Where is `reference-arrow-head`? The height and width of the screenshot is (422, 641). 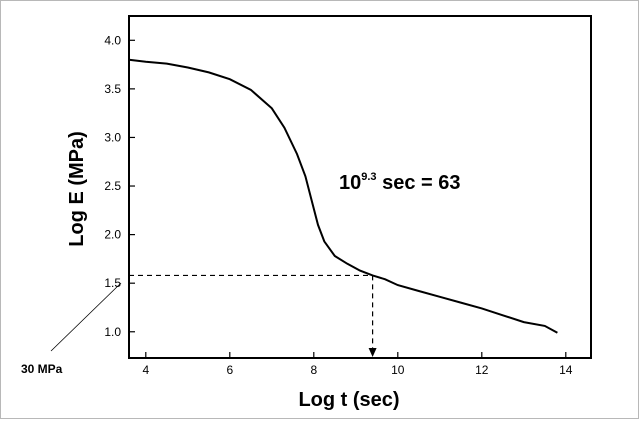 reference-arrow-head is located at coordinates (372, 352).